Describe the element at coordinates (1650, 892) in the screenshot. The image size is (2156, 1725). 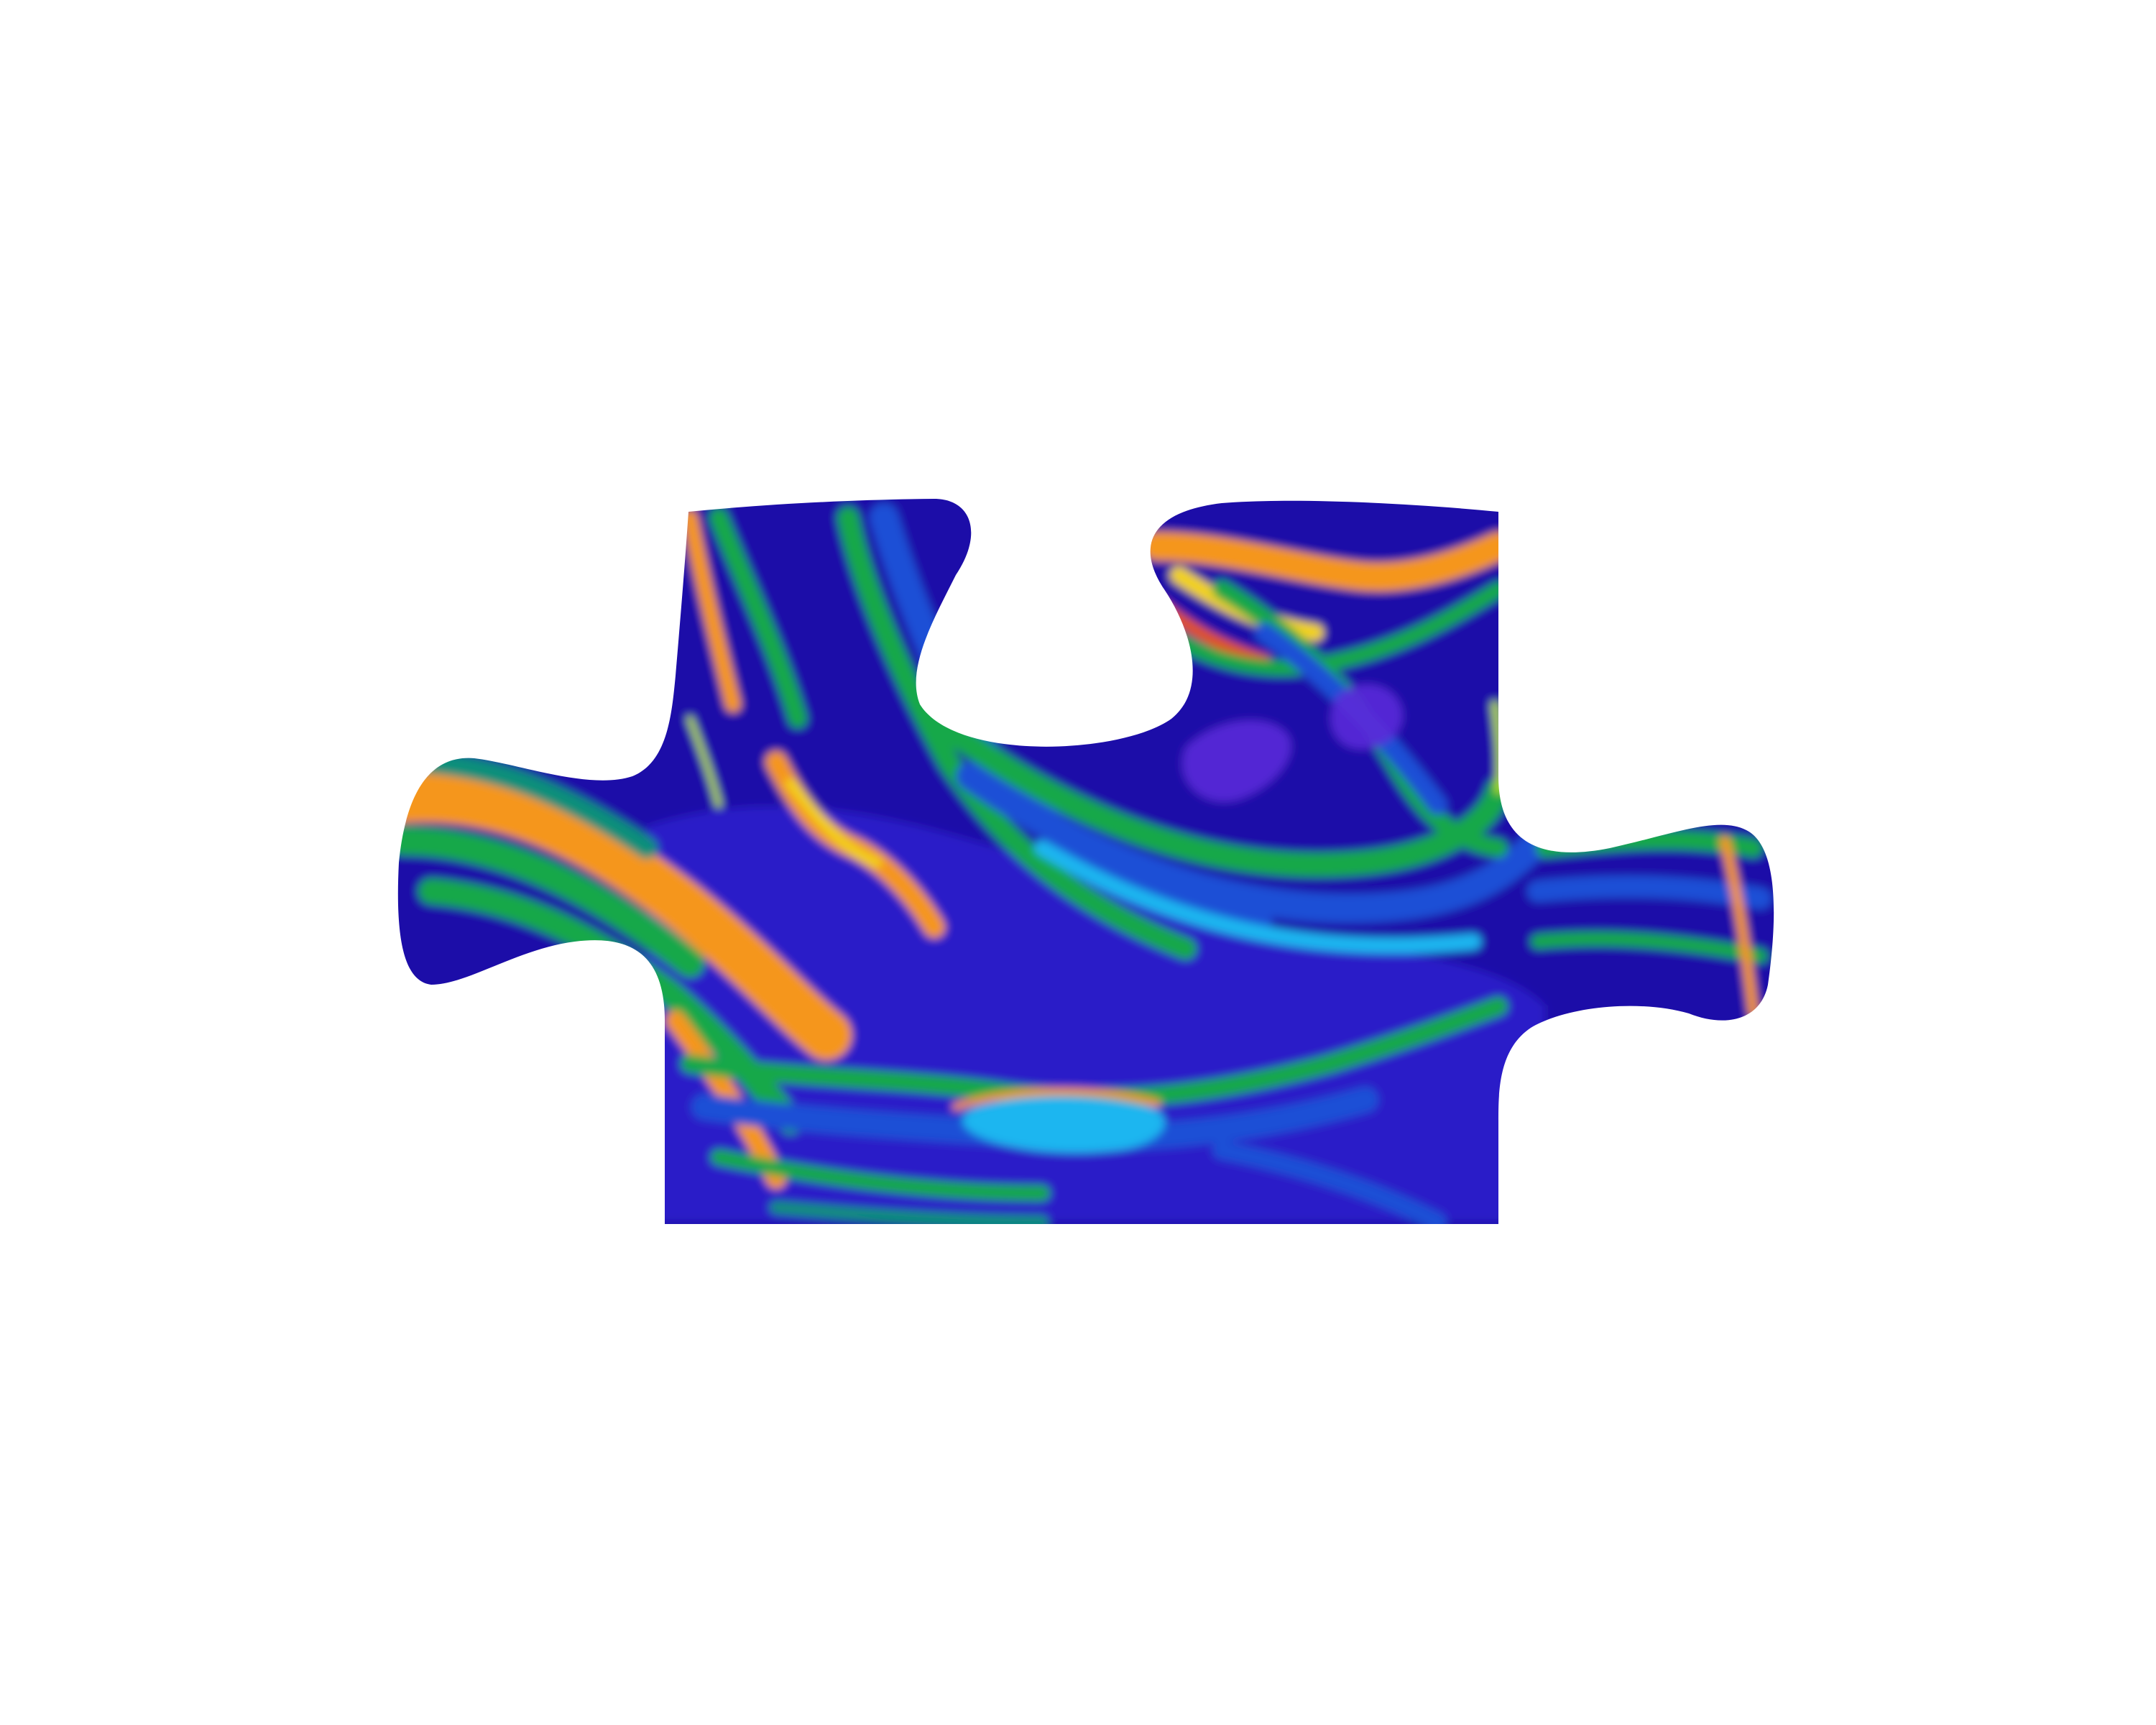
I see `swirl-blue-tab` at that location.